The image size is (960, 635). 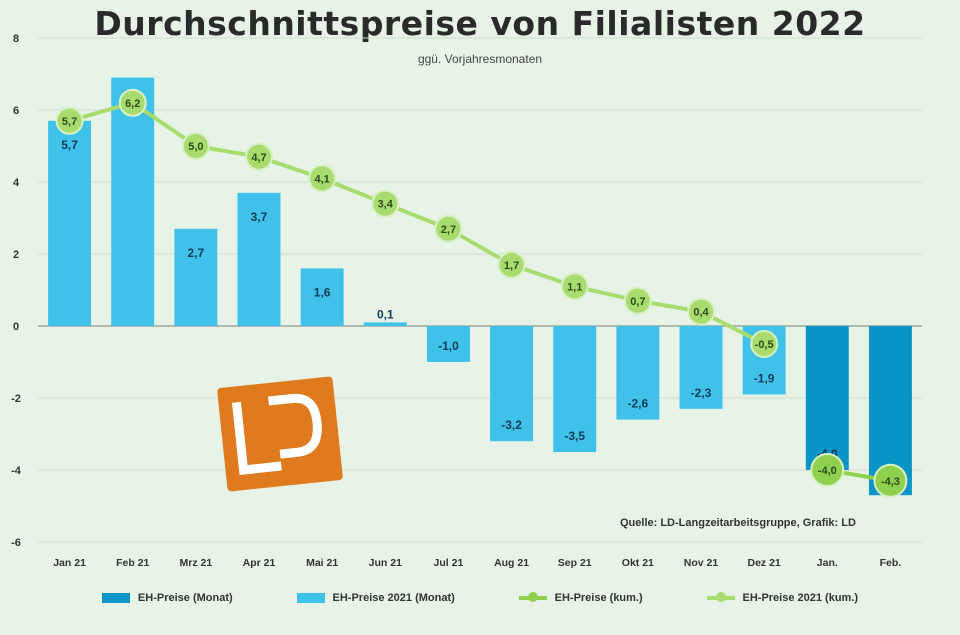 What do you see at coordinates (322, 563) in the screenshot?
I see `x-tick-label: Mai 21` at bounding box center [322, 563].